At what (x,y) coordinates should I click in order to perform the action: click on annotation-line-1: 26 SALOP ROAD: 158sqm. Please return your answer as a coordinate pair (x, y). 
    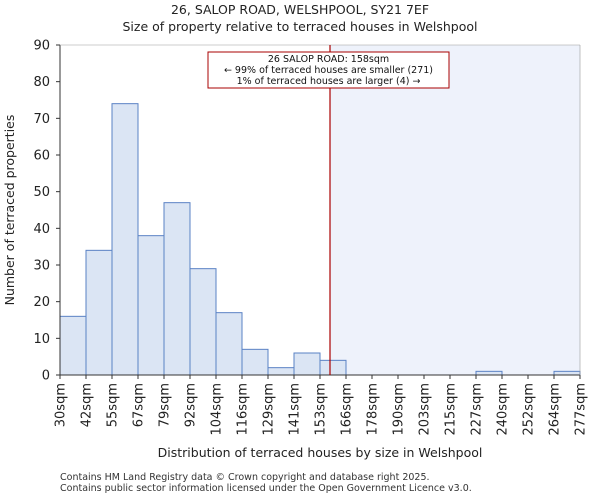
    Looking at the image, I should click on (328, 59).